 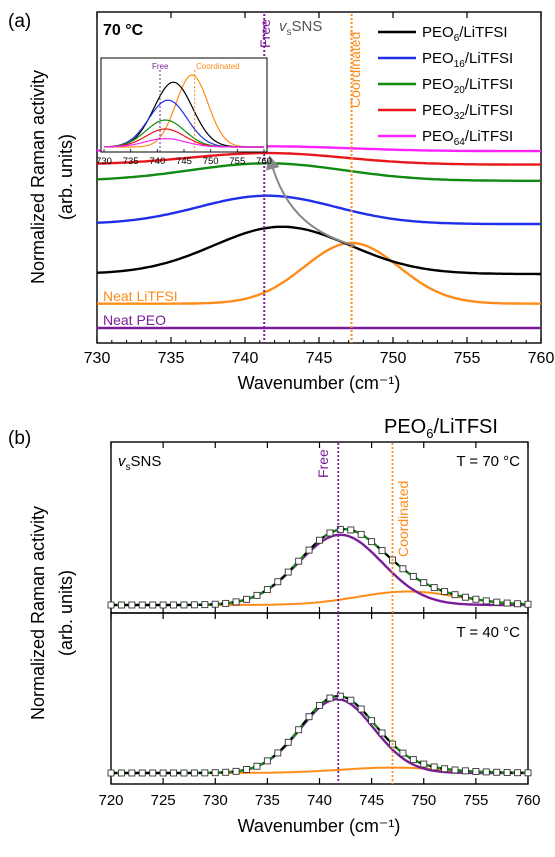 What do you see at coordinates (163, 800) in the screenshot?
I see `x-tick-label: 725` at bounding box center [163, 800].